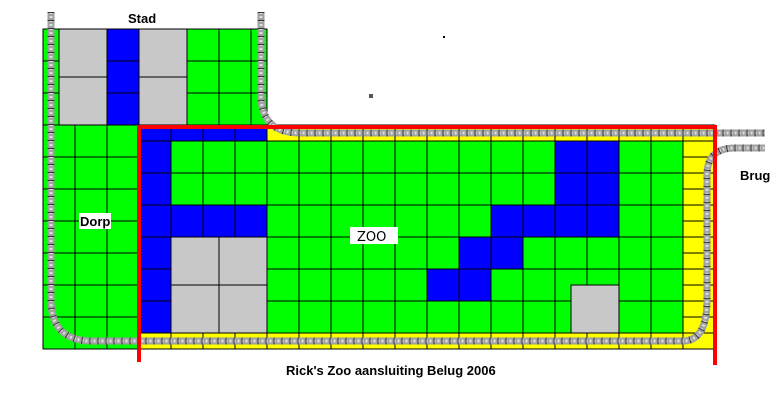 This screenshot has width=772, height=405. I want to click on label-dorp-bg, so click(95, 221).